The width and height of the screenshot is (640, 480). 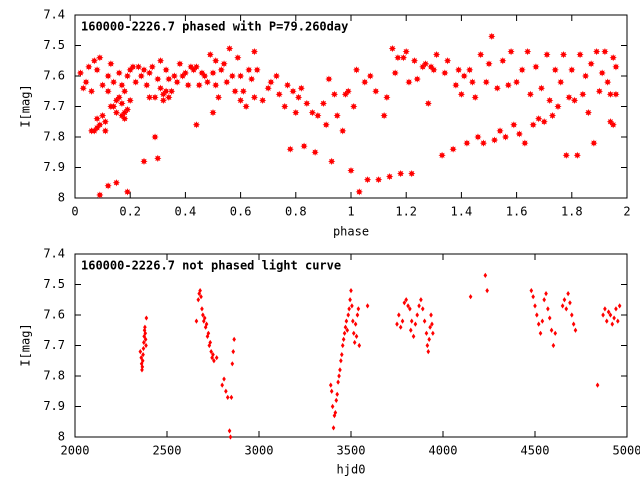 What do you see at coordinates (626, 451) in the screenshot?
I see `x-tick-label: 5000` at bounding box center [626, 451].